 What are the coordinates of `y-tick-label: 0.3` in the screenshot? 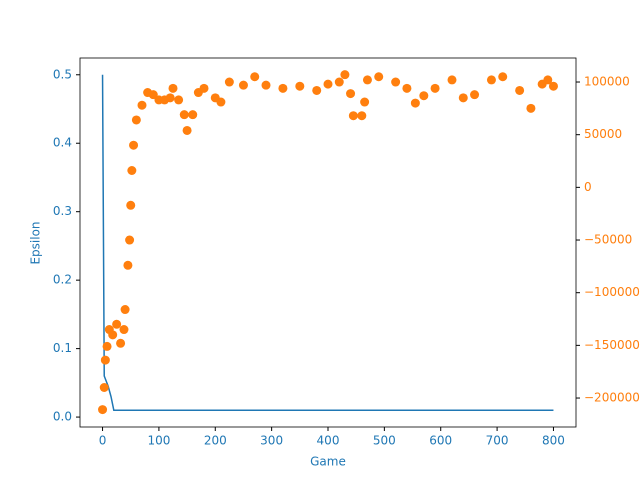 It's located at (62, 211).